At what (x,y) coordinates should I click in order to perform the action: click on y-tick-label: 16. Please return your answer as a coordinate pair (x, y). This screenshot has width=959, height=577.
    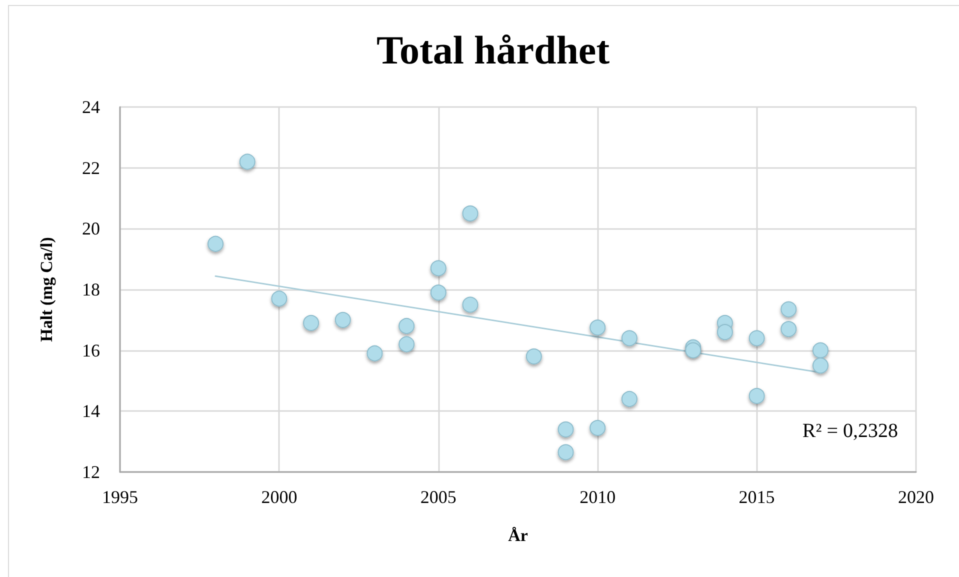
    Looking at the image, I should click on (91, 350).